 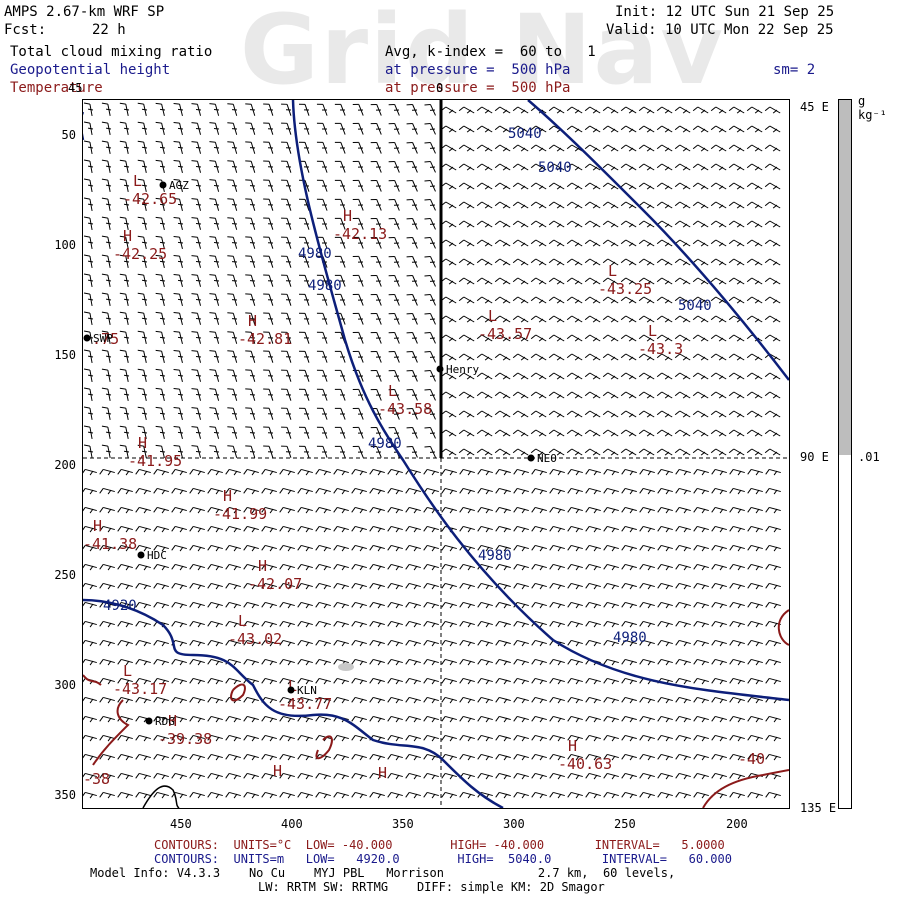 What do you see at coordinates (625, 280) in the screenshot?
I see `temperature-marker: L-43.25` at bounding box center [625, 280].